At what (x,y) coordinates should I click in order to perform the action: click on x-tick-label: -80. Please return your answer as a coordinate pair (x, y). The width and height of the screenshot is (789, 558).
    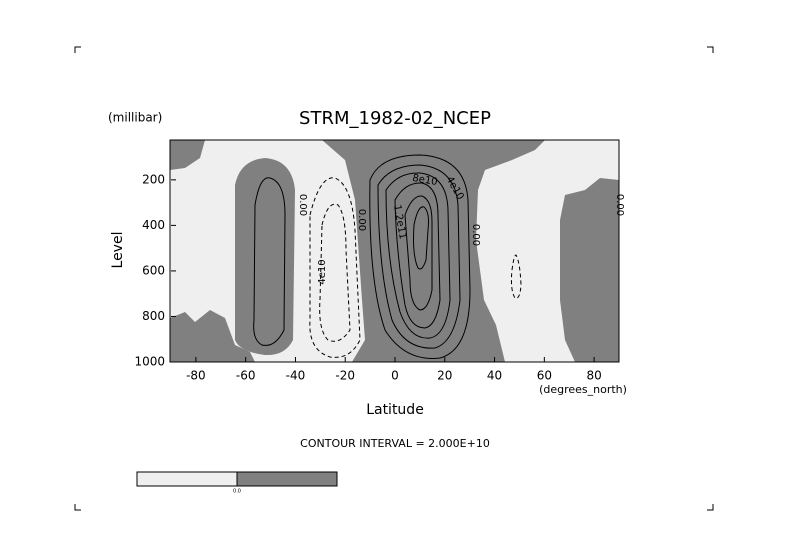
    Looking at the image, I should click on (196, 376).